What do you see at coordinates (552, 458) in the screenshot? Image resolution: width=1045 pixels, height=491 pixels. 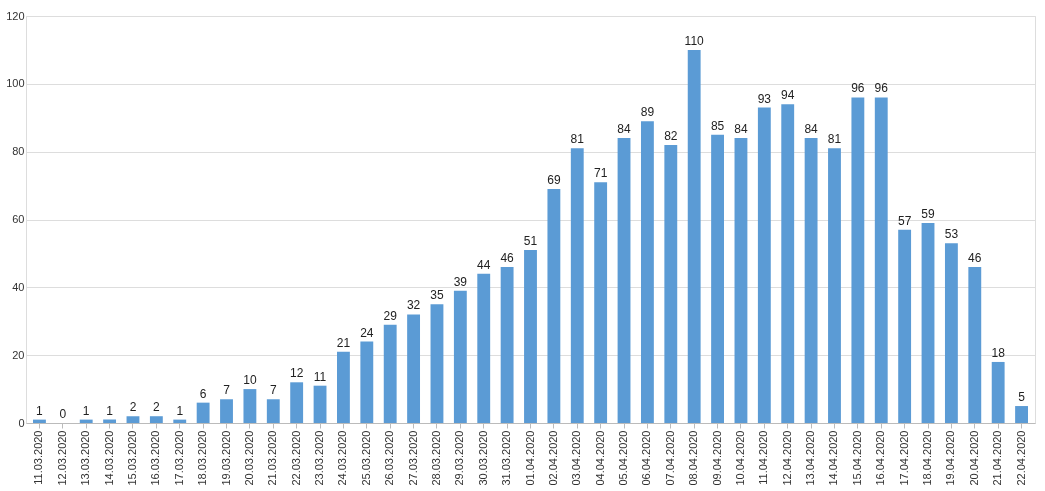 I see `x-tick-label: 02.04.2020` at bounding box center [552, 458].